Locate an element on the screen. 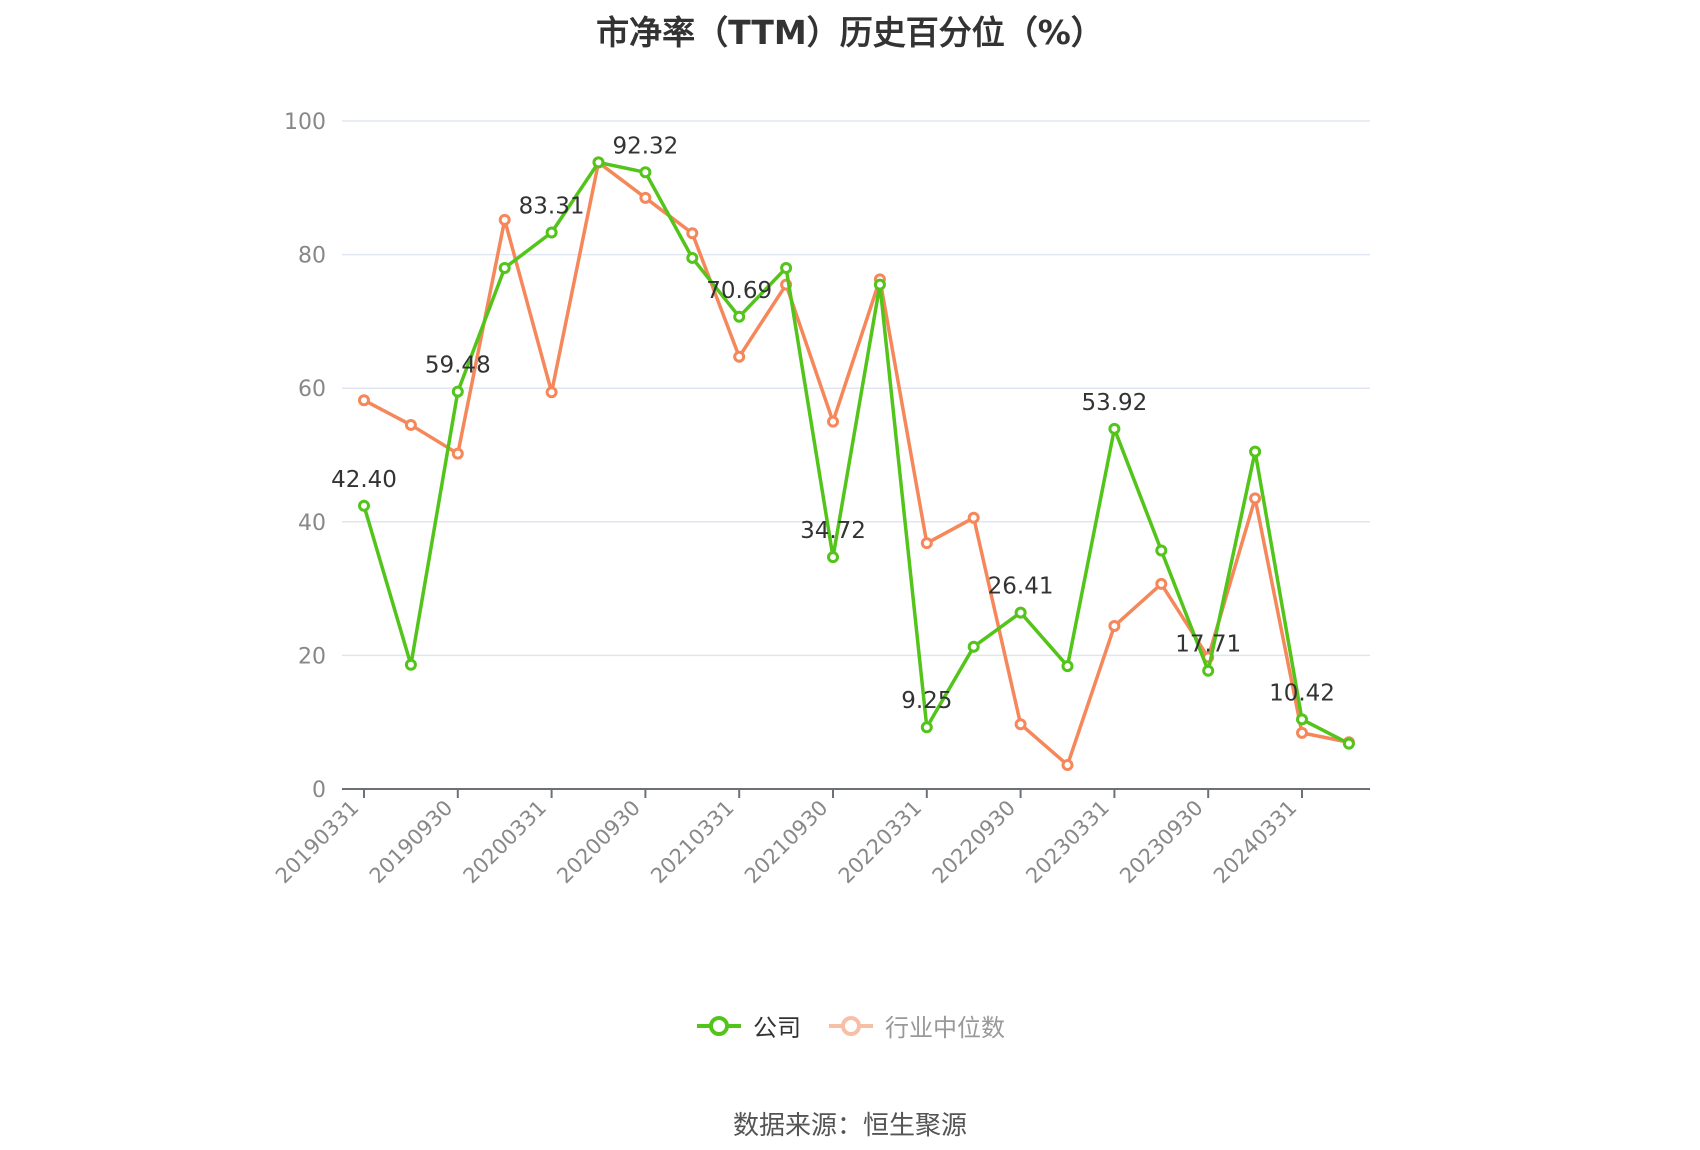  legend-item-industry-median: 行业中位数 is located at coordinates (916, 1025).